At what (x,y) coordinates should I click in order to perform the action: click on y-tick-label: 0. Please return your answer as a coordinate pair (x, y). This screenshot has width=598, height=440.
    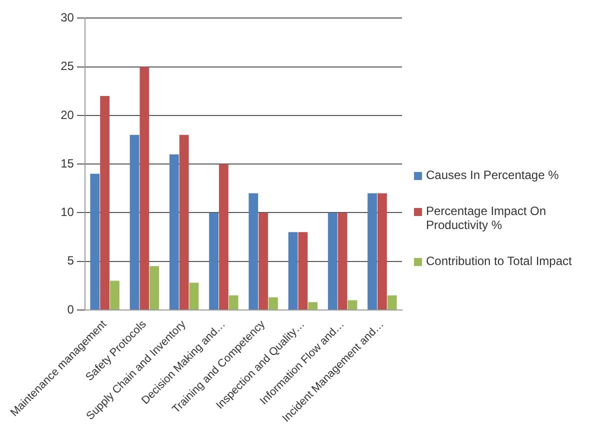
    Looking at the image, I should click on (70, 309).